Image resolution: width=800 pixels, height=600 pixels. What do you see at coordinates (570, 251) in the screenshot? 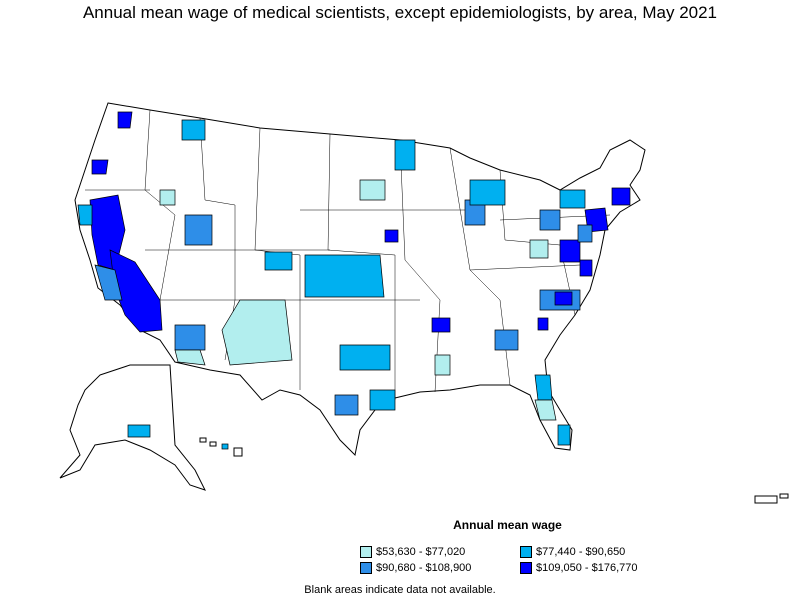
I see `area-dc-baltimore` at bounding box center [570, 251].